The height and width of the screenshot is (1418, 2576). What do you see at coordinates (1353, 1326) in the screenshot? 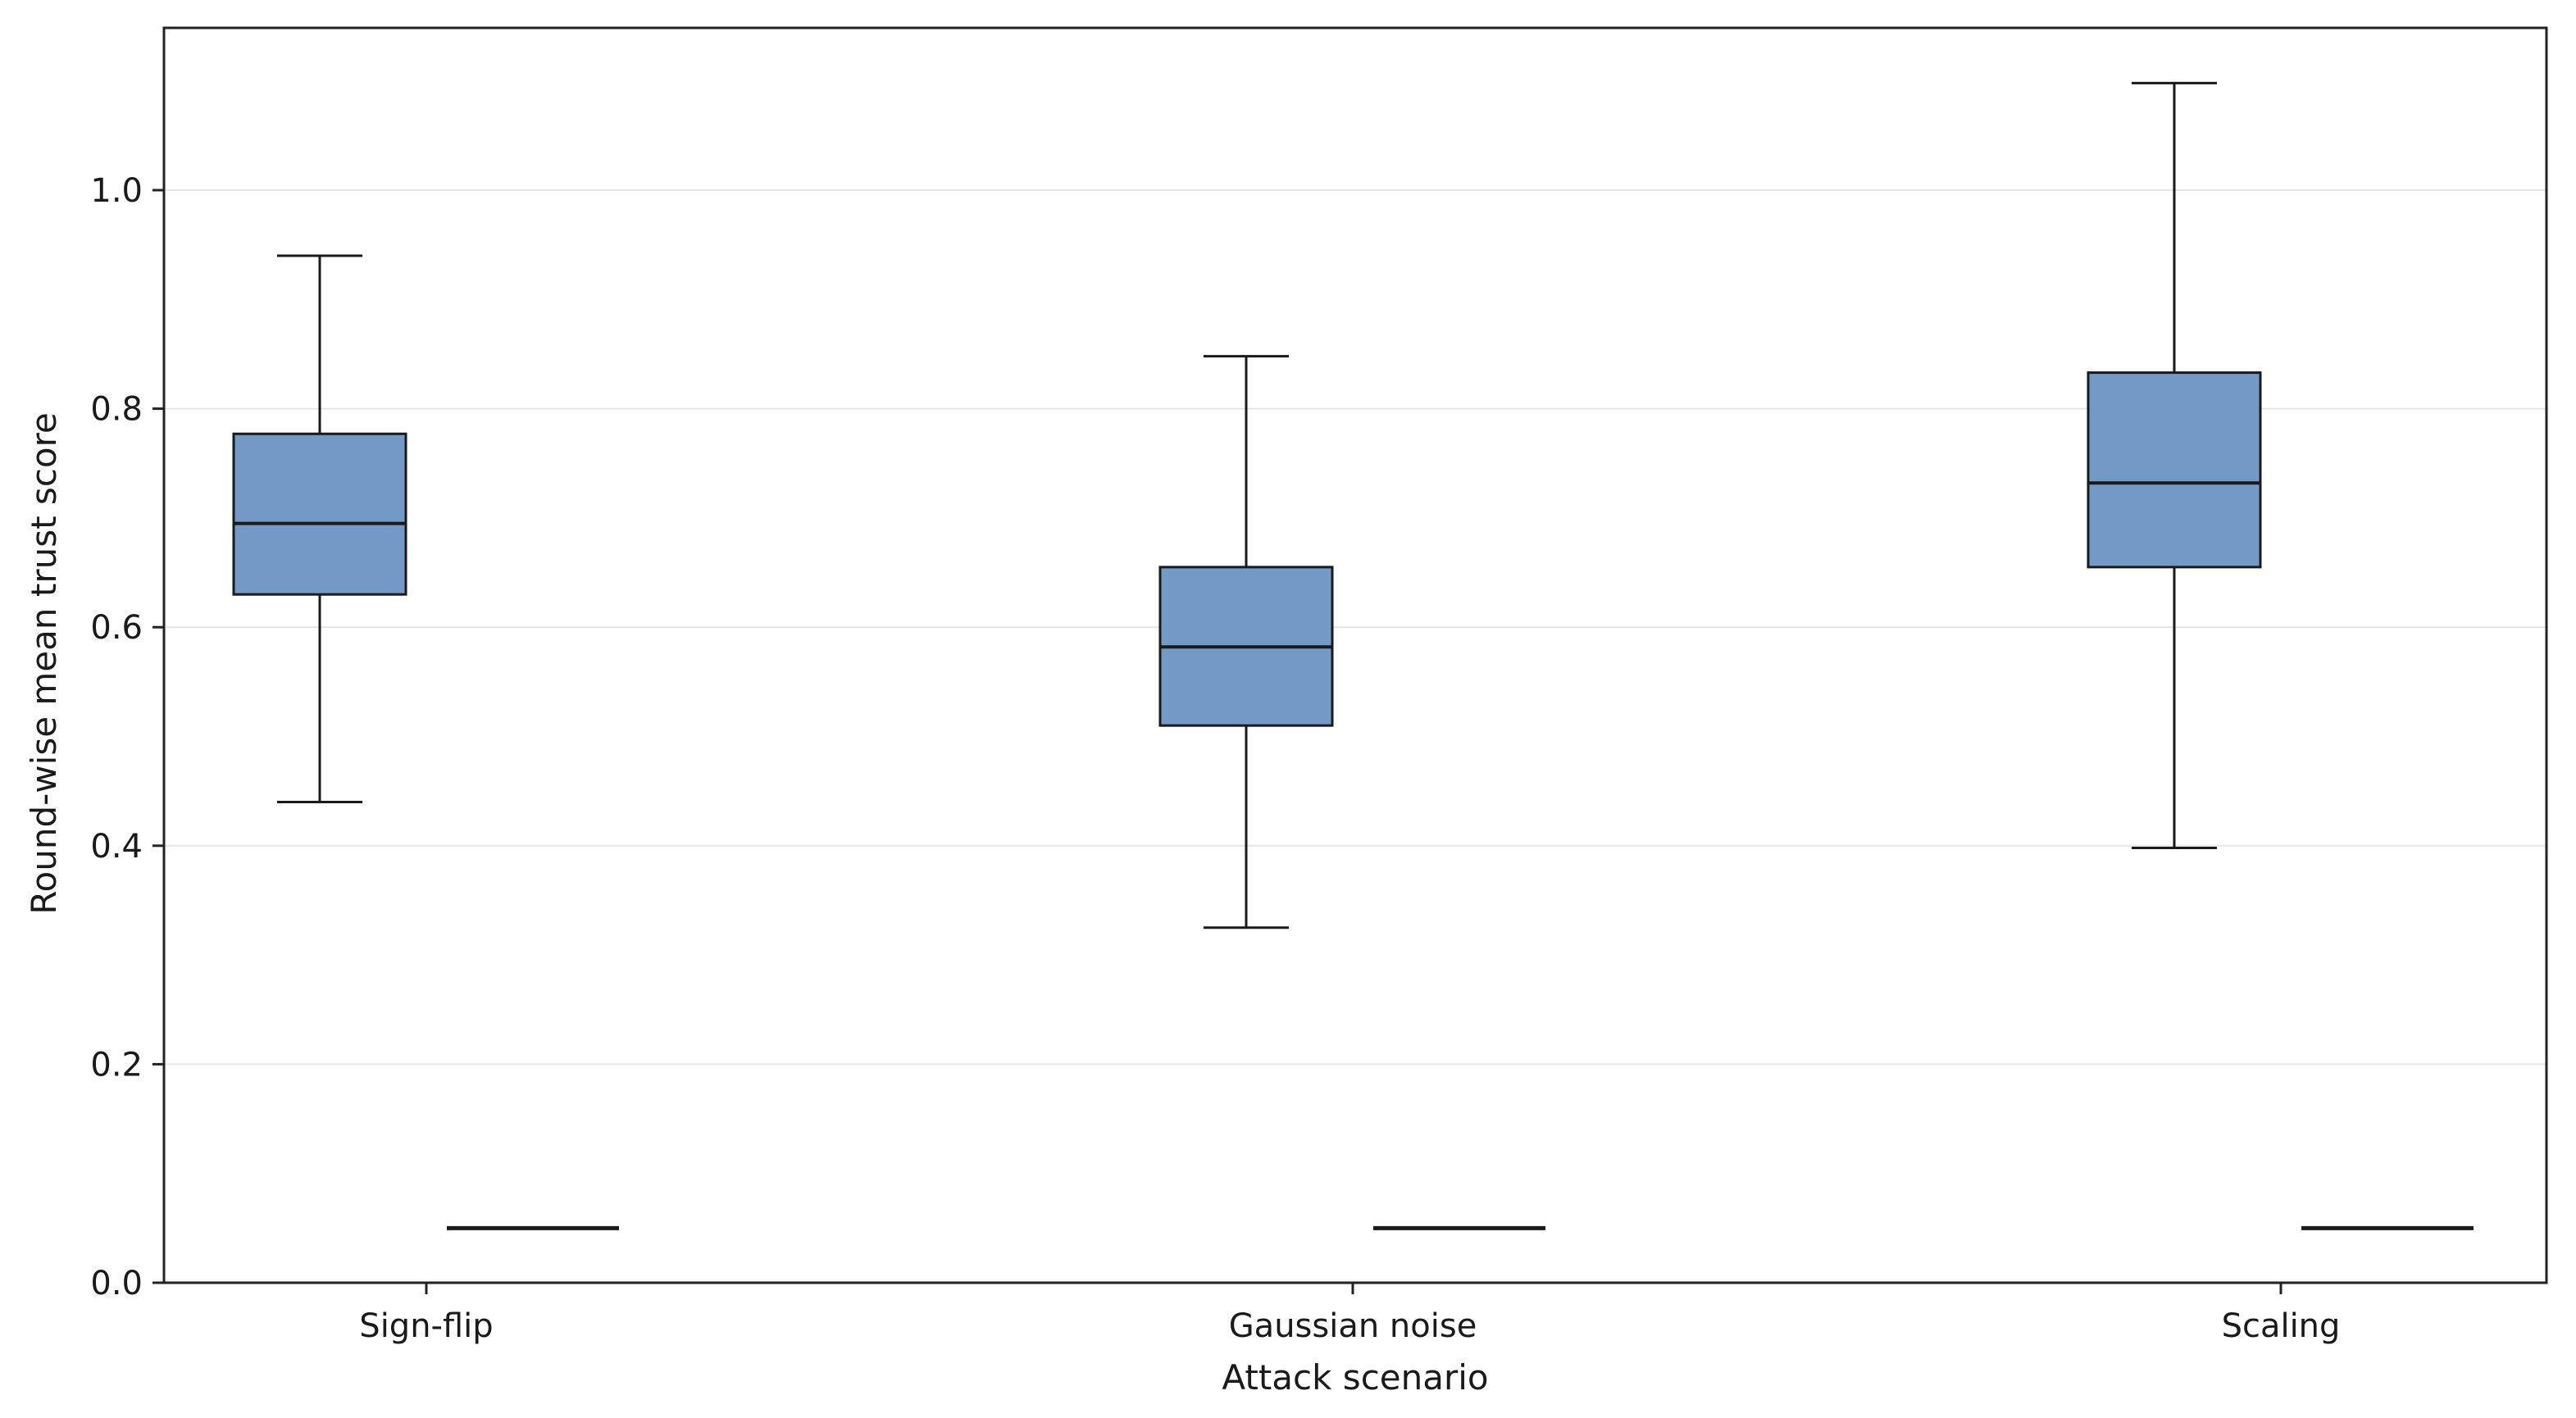
I see `x-tick-label: Gaussian noise` at bounding box center [1353, 1326].